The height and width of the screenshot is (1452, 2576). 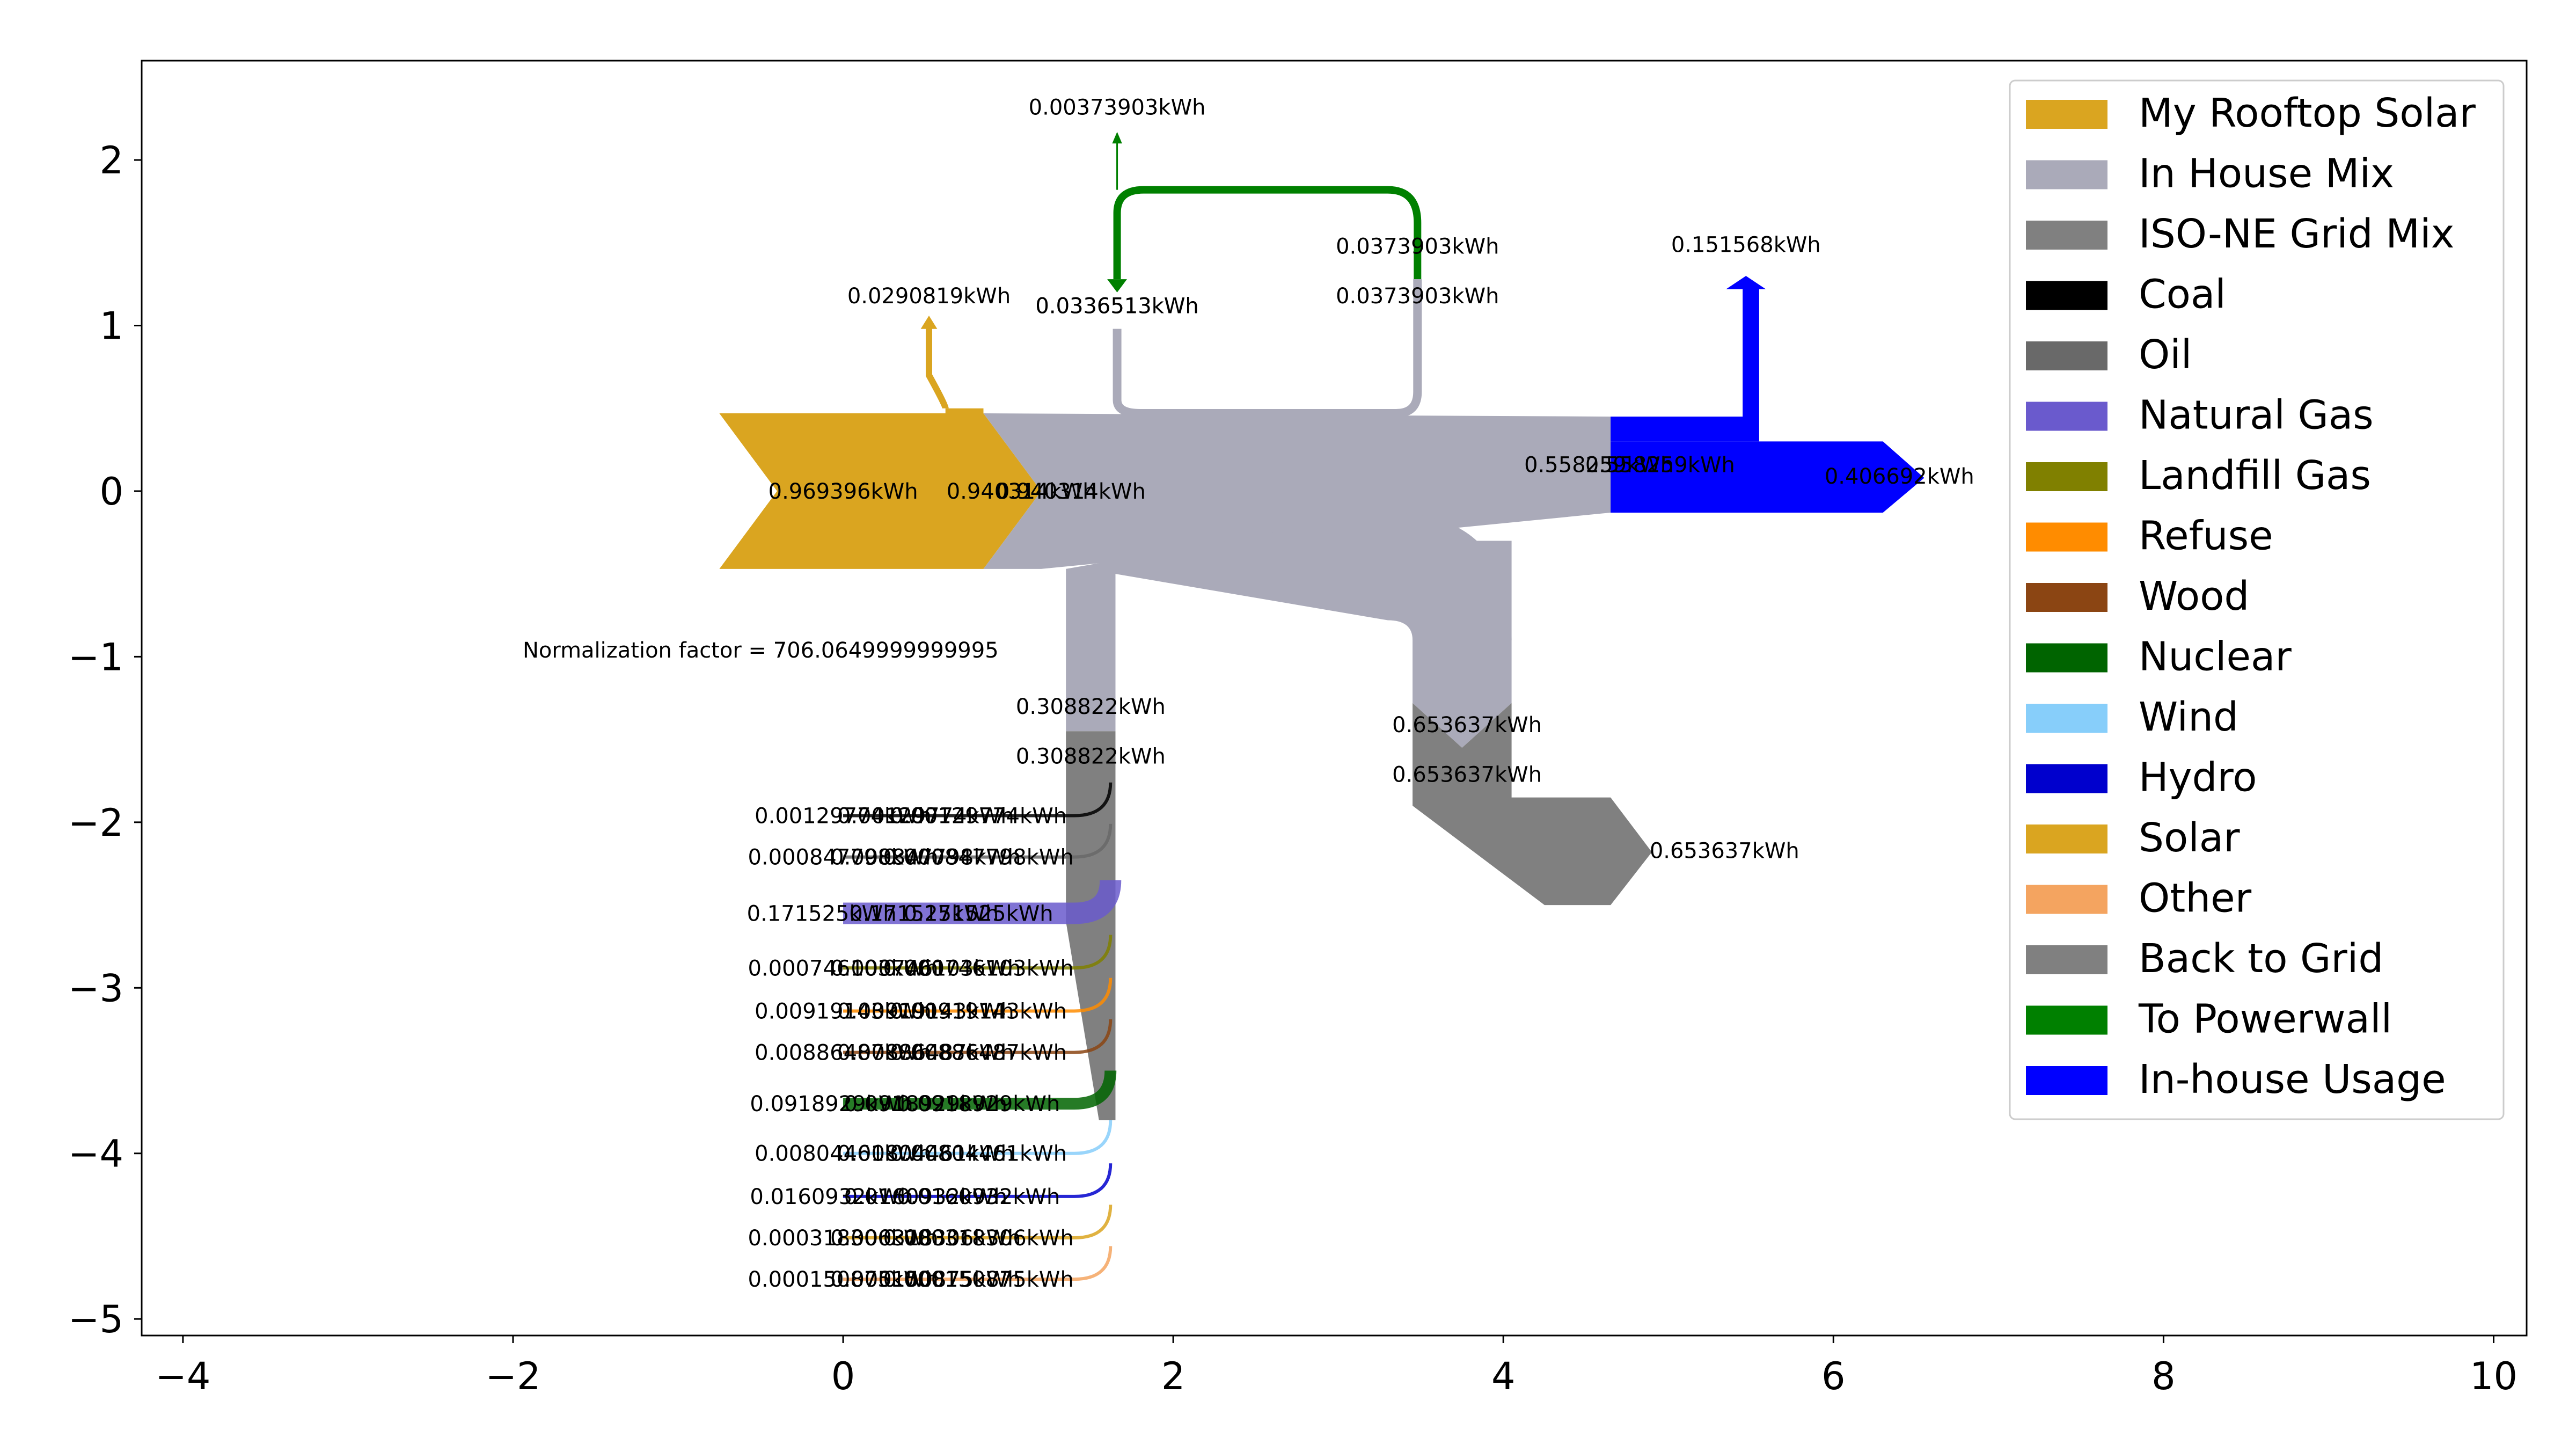 What do you see at coordinates (1091, 757) in the screenshot?
I see `flow-label-15: 0.308822kWh` at bounding box center [1091, 757].